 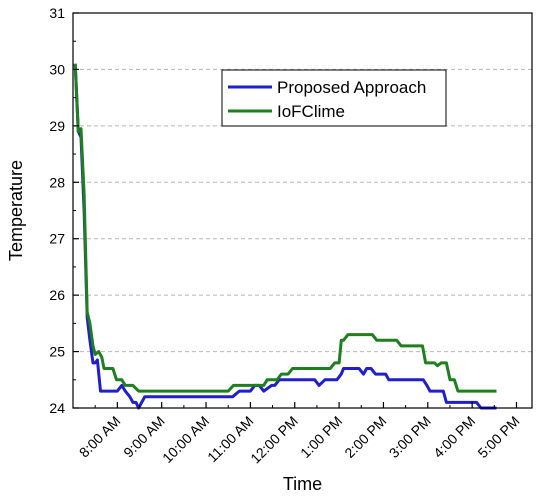 I want to click on legend-box, so click(x=334, y=98).